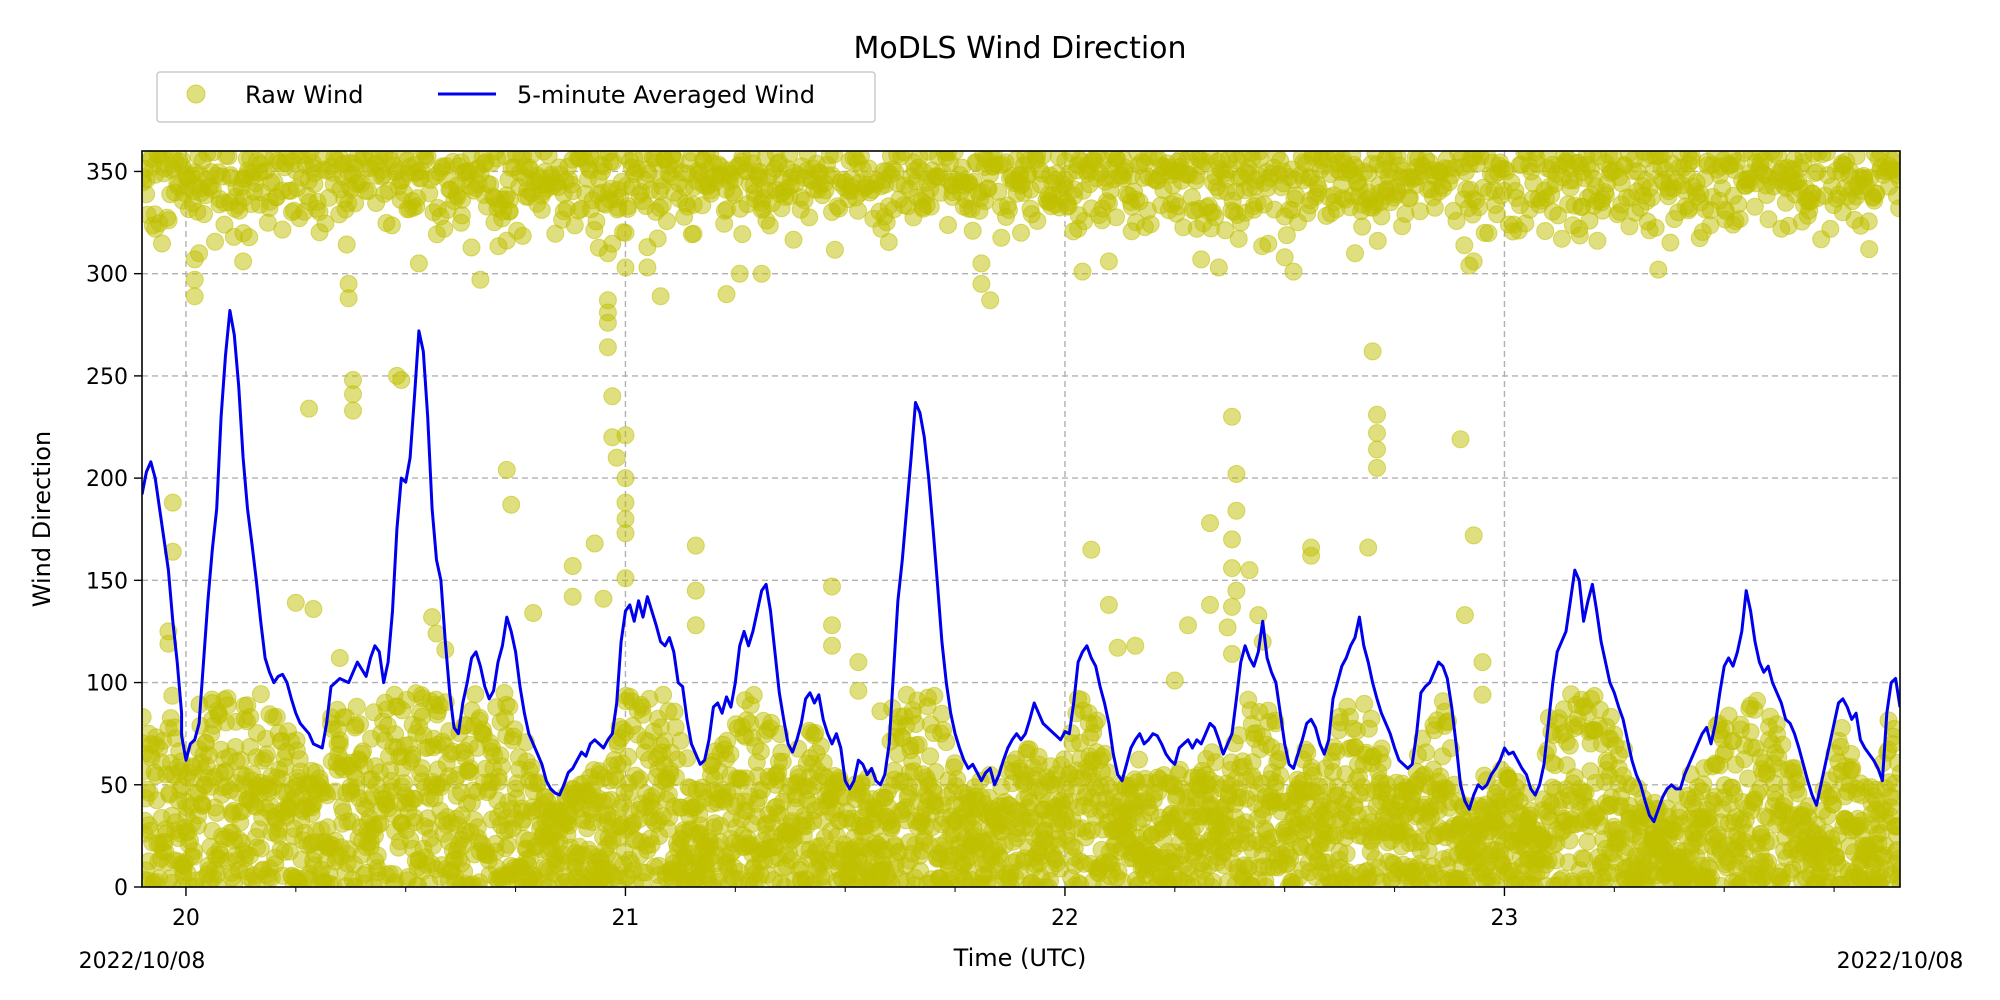 The height and width of the screenshot is (1000, 2000). Describe the element at coordinates (107, 377) in the screenshot. I see `y-tick-label: 250` at that location.